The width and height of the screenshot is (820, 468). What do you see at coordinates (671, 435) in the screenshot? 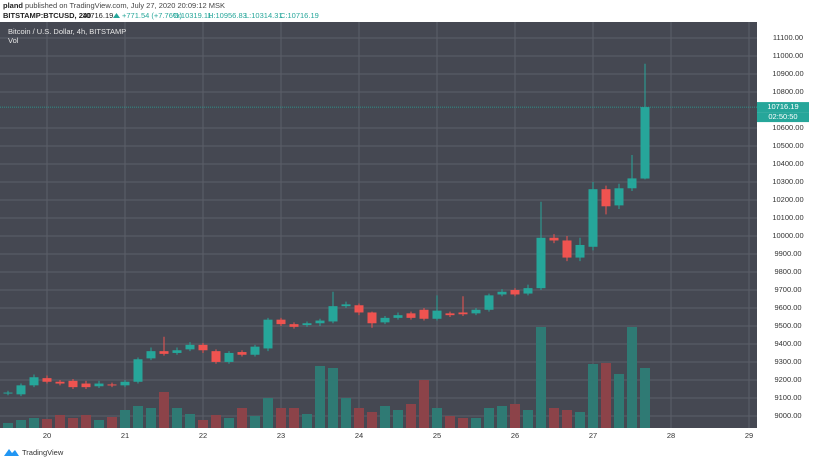
I see `x-tick-label: 28` at bounding box center [671, 435].